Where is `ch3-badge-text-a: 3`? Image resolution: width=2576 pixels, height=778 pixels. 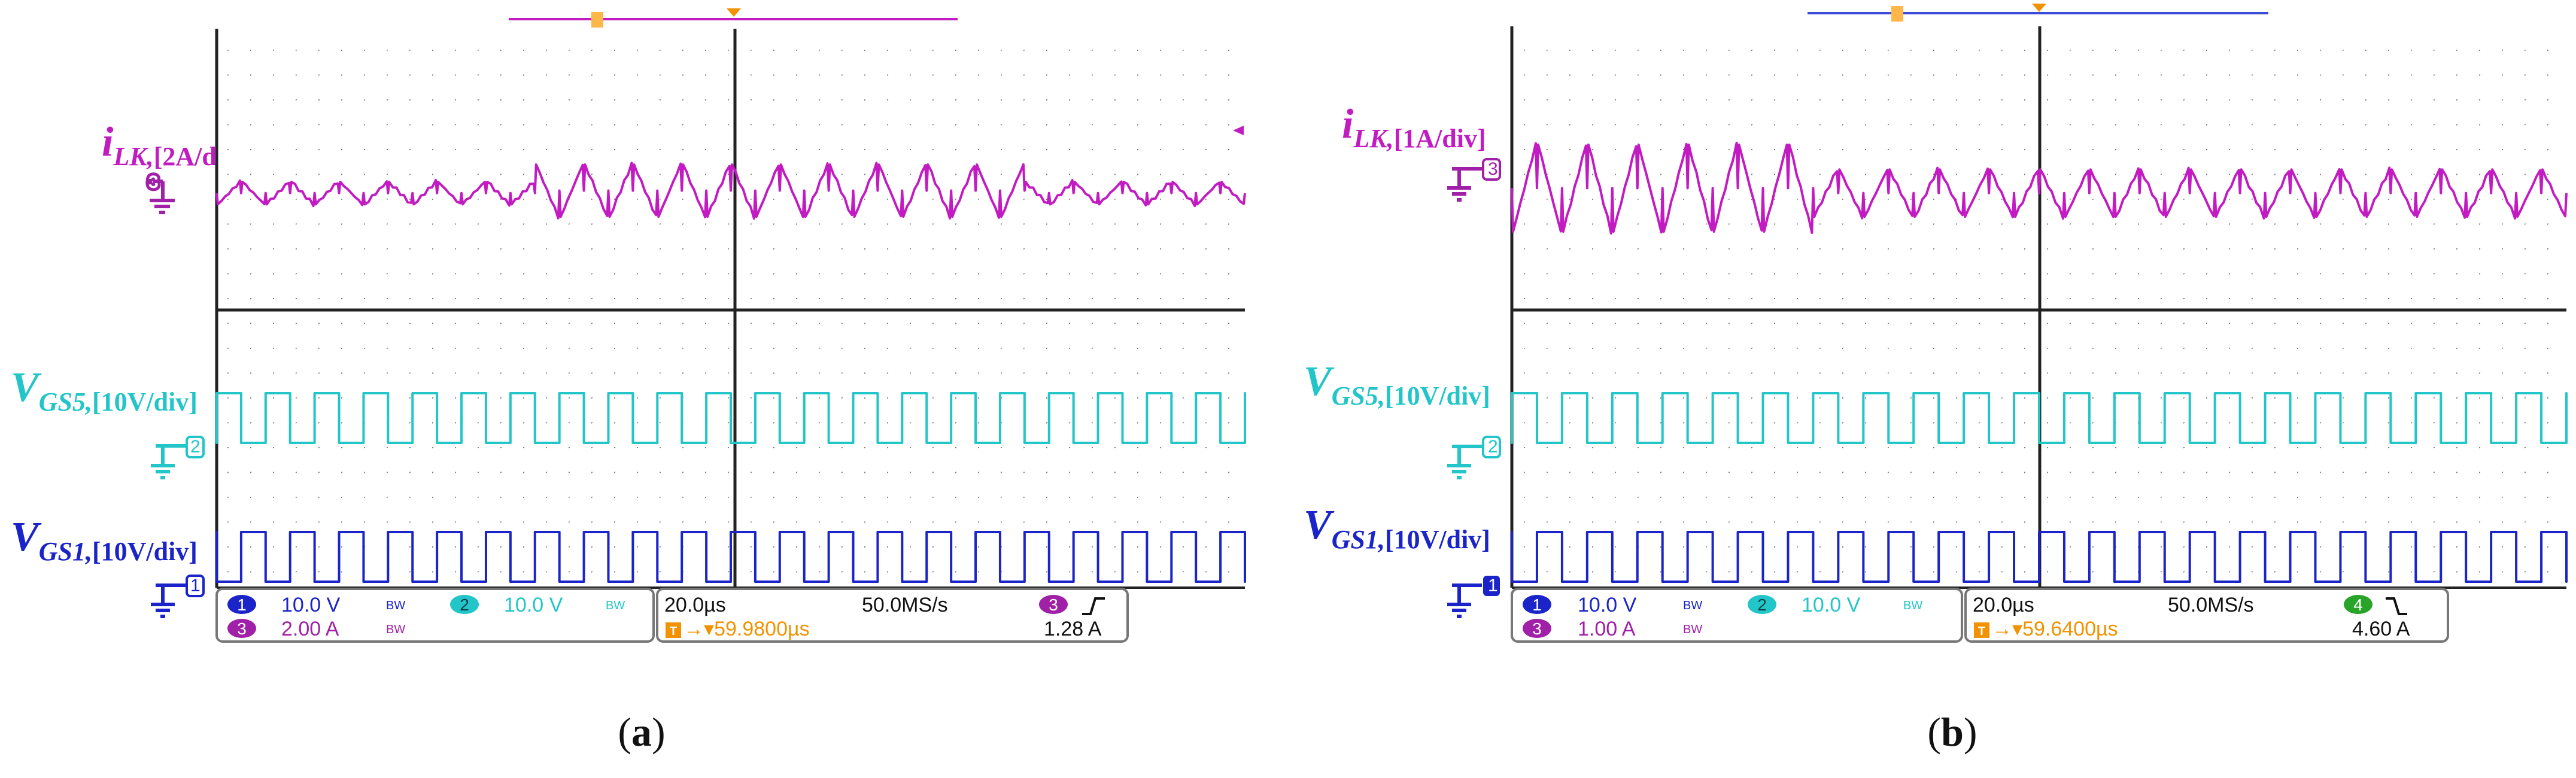
ch3-badge-text-a: 3 is located at coordinates (242, 629).